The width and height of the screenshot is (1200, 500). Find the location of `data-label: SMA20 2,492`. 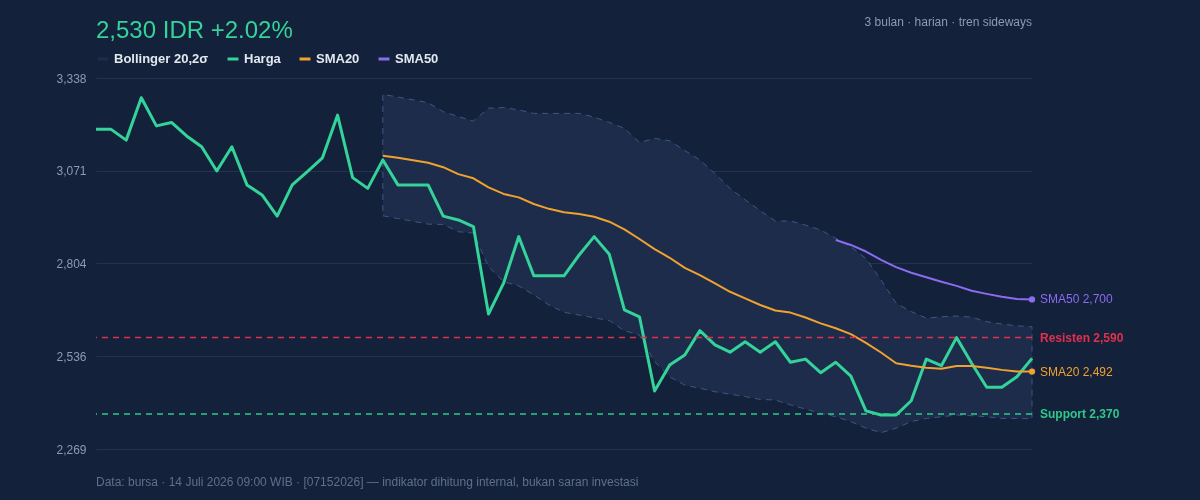

data-label: SMA20 2,492 is located at coordinates (1077, 371).